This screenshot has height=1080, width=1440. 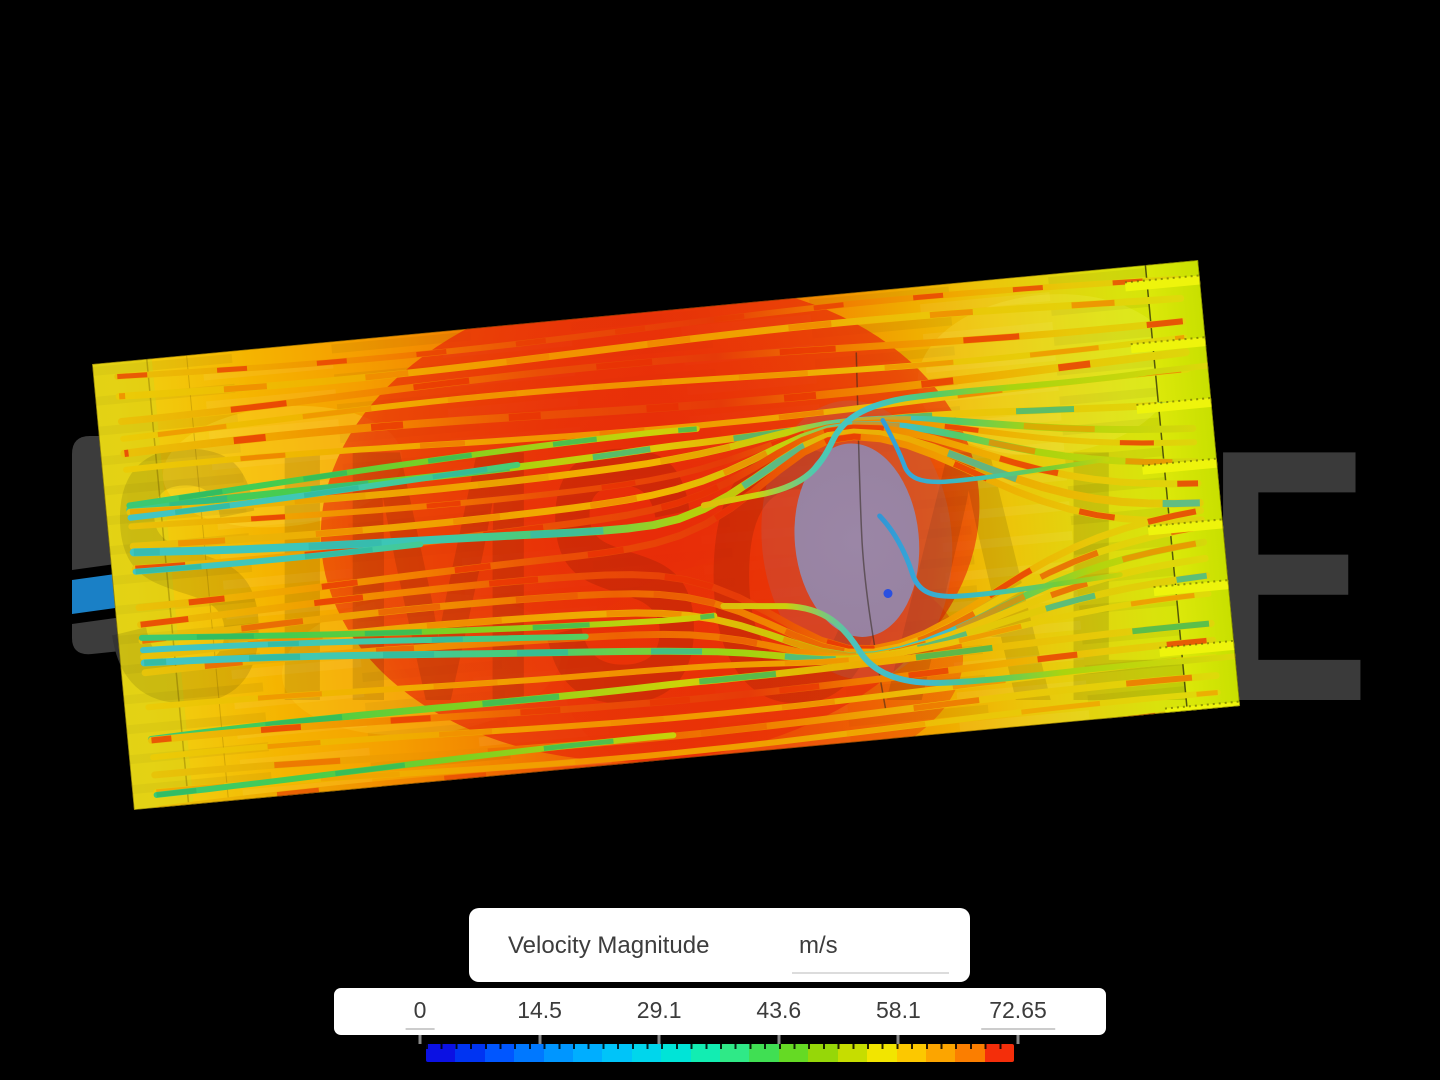 What do you see at coordinates (898, 1010) in the screenshot?
I see `colorbar-tick-label: 58.1` at bounding box center [898, 1010].